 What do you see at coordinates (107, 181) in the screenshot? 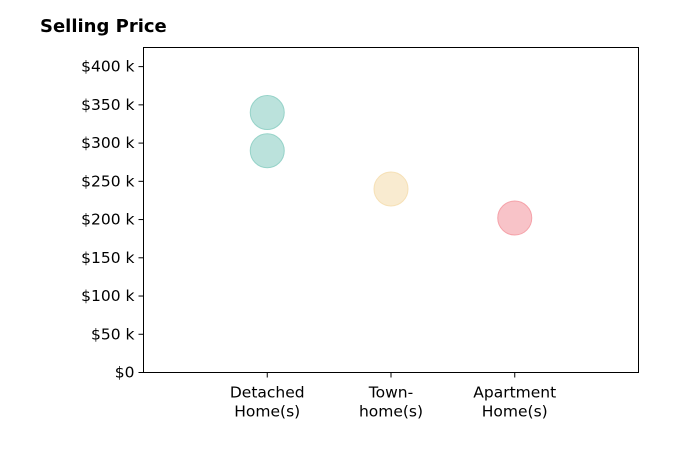
I see `y-tick-label: $250 k` at bounding box center [107, 181].